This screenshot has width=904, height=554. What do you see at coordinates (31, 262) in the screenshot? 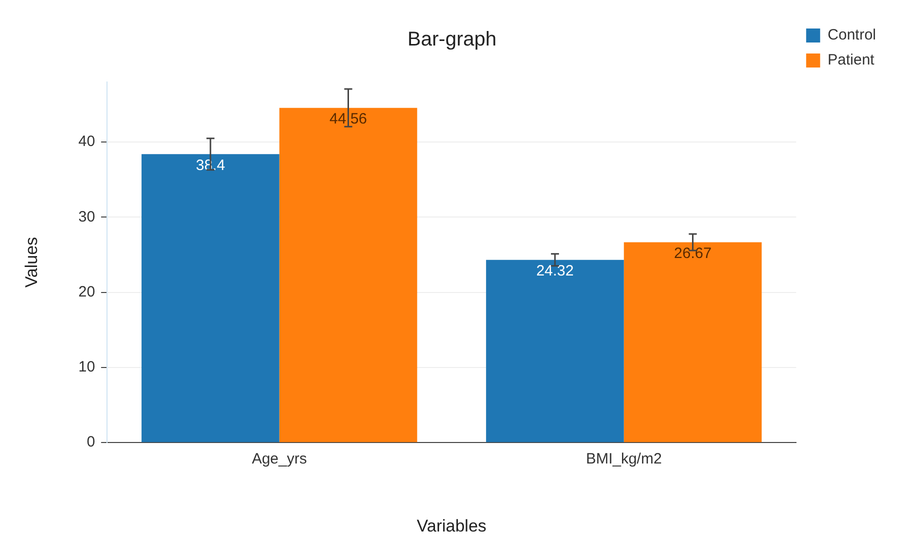
I see `y-axis-title: Values` at bounding box center [31, 262].